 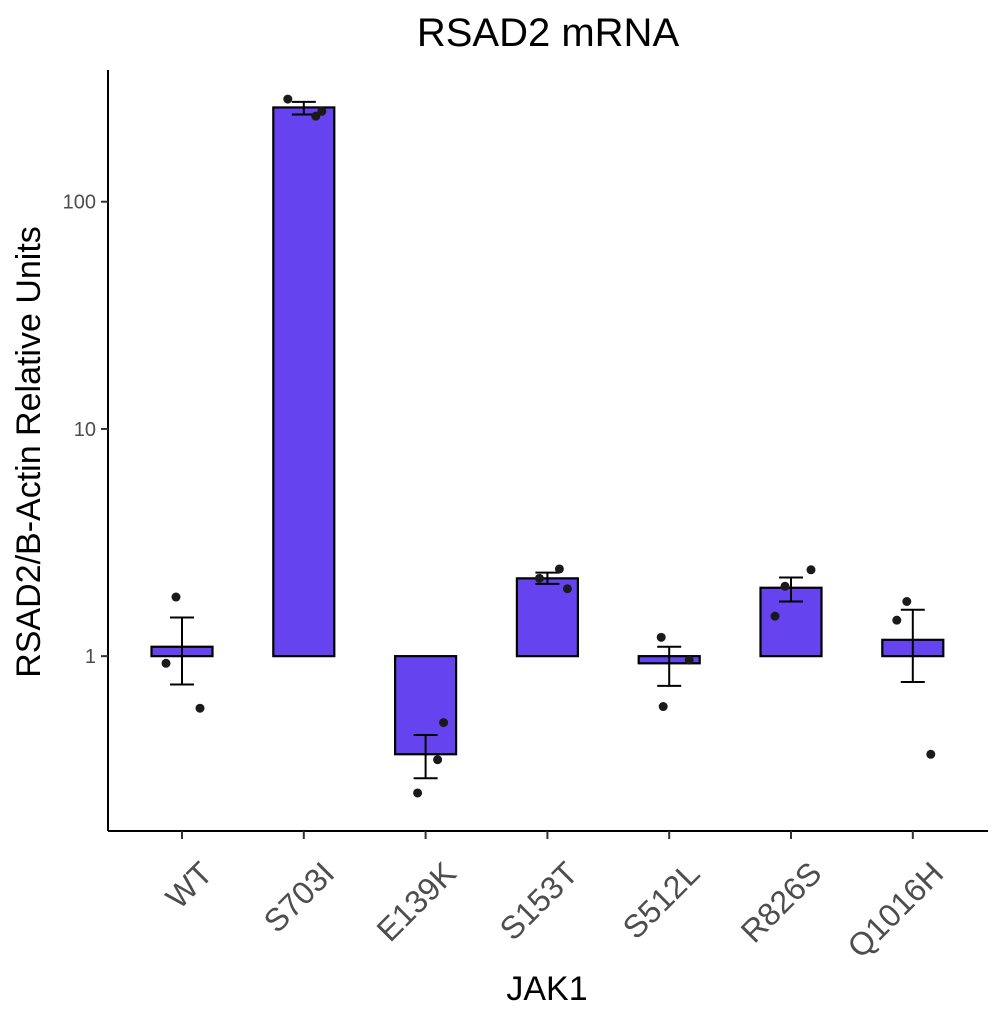 I want to click on x-tick-label-e139k: E139K, so click(x=416, y=901).